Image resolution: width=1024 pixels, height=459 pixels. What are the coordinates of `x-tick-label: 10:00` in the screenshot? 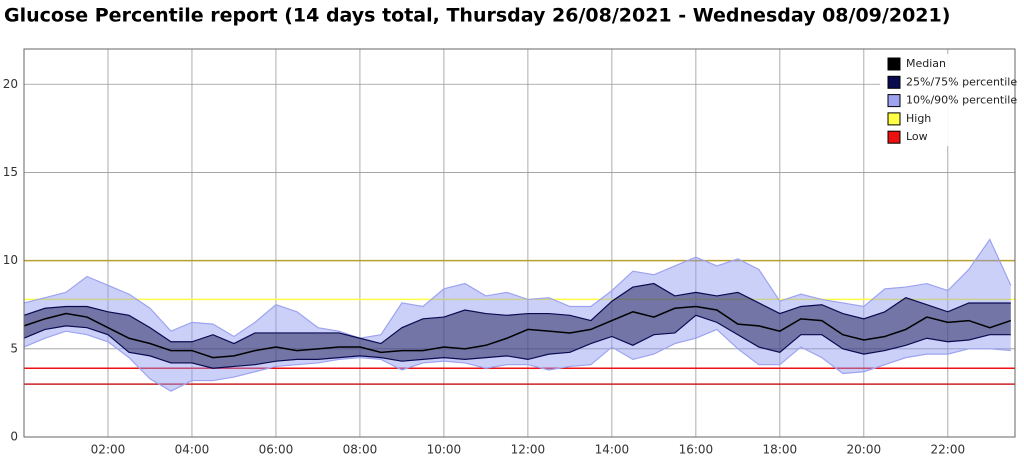 It's located at (444, 450).